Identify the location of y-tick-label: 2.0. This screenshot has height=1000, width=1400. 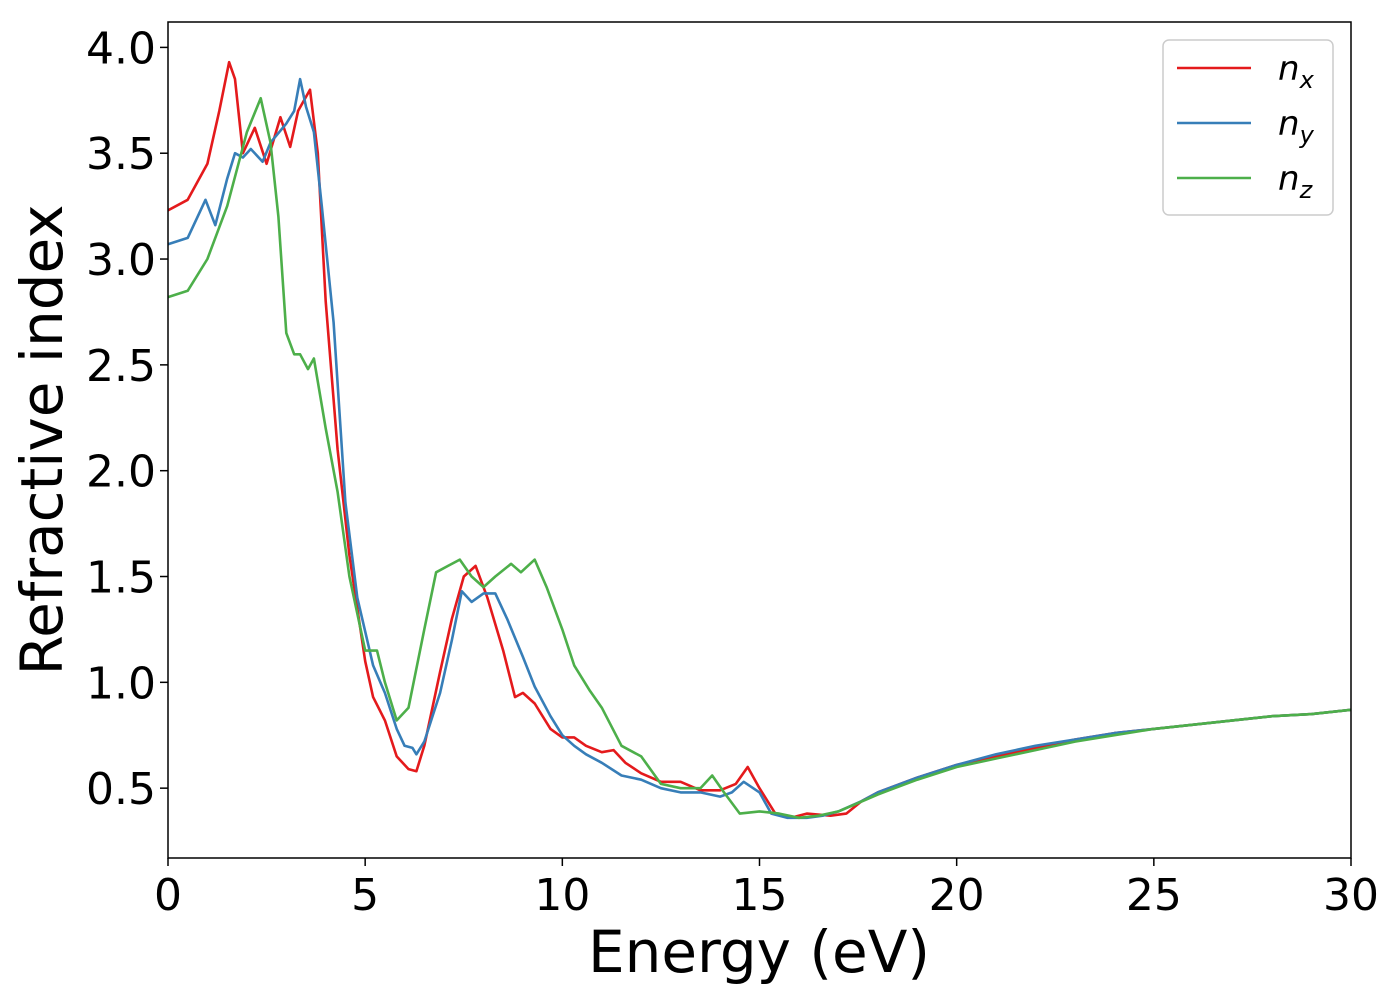
(121, 472).